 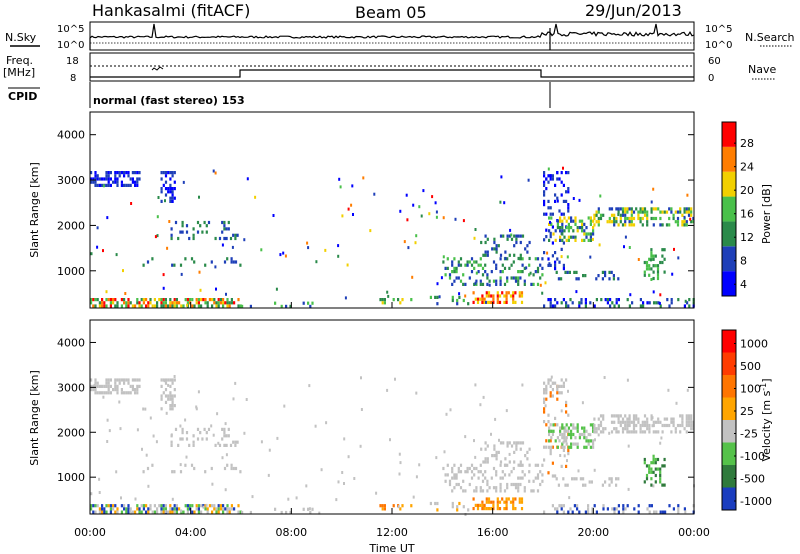 I want to click on nsky-trace, so click(x=392, y=36).